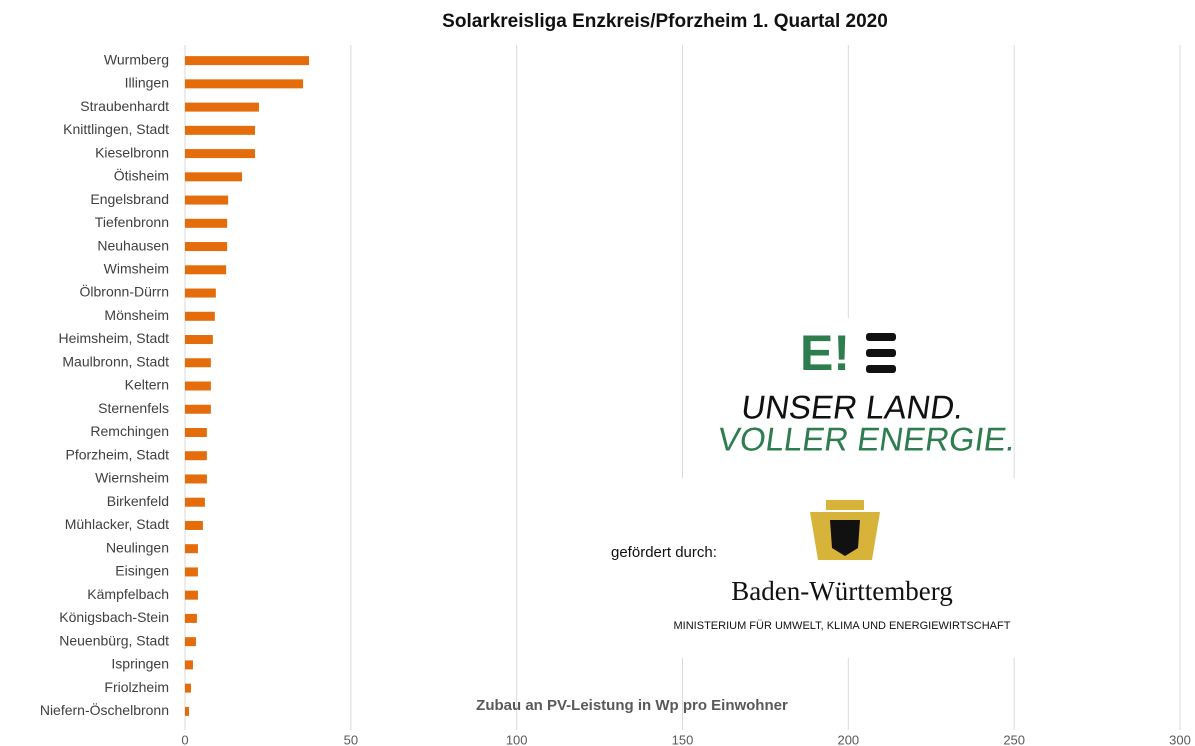 The image size is (1195, 746). I want to click on y-tick-label: Wimsheim, so click(136, 268).